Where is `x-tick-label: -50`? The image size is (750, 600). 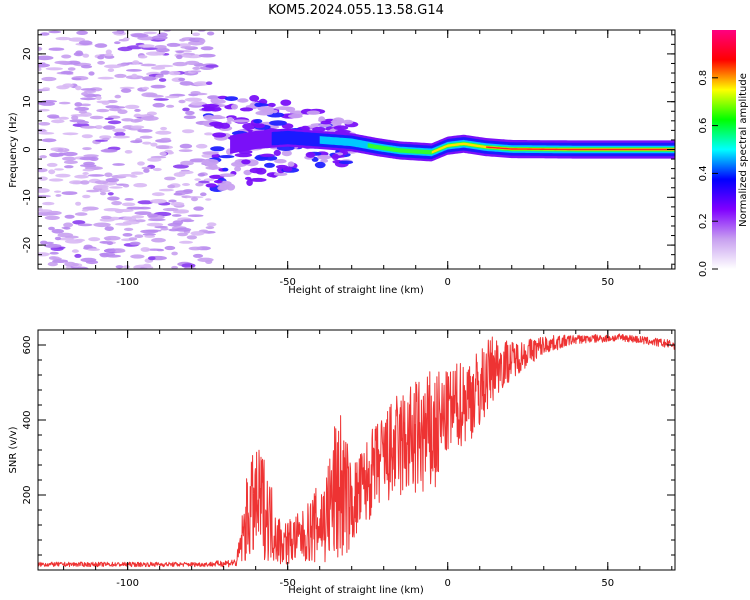 x-tick-label: -50 is located at coordinates (288, 282).